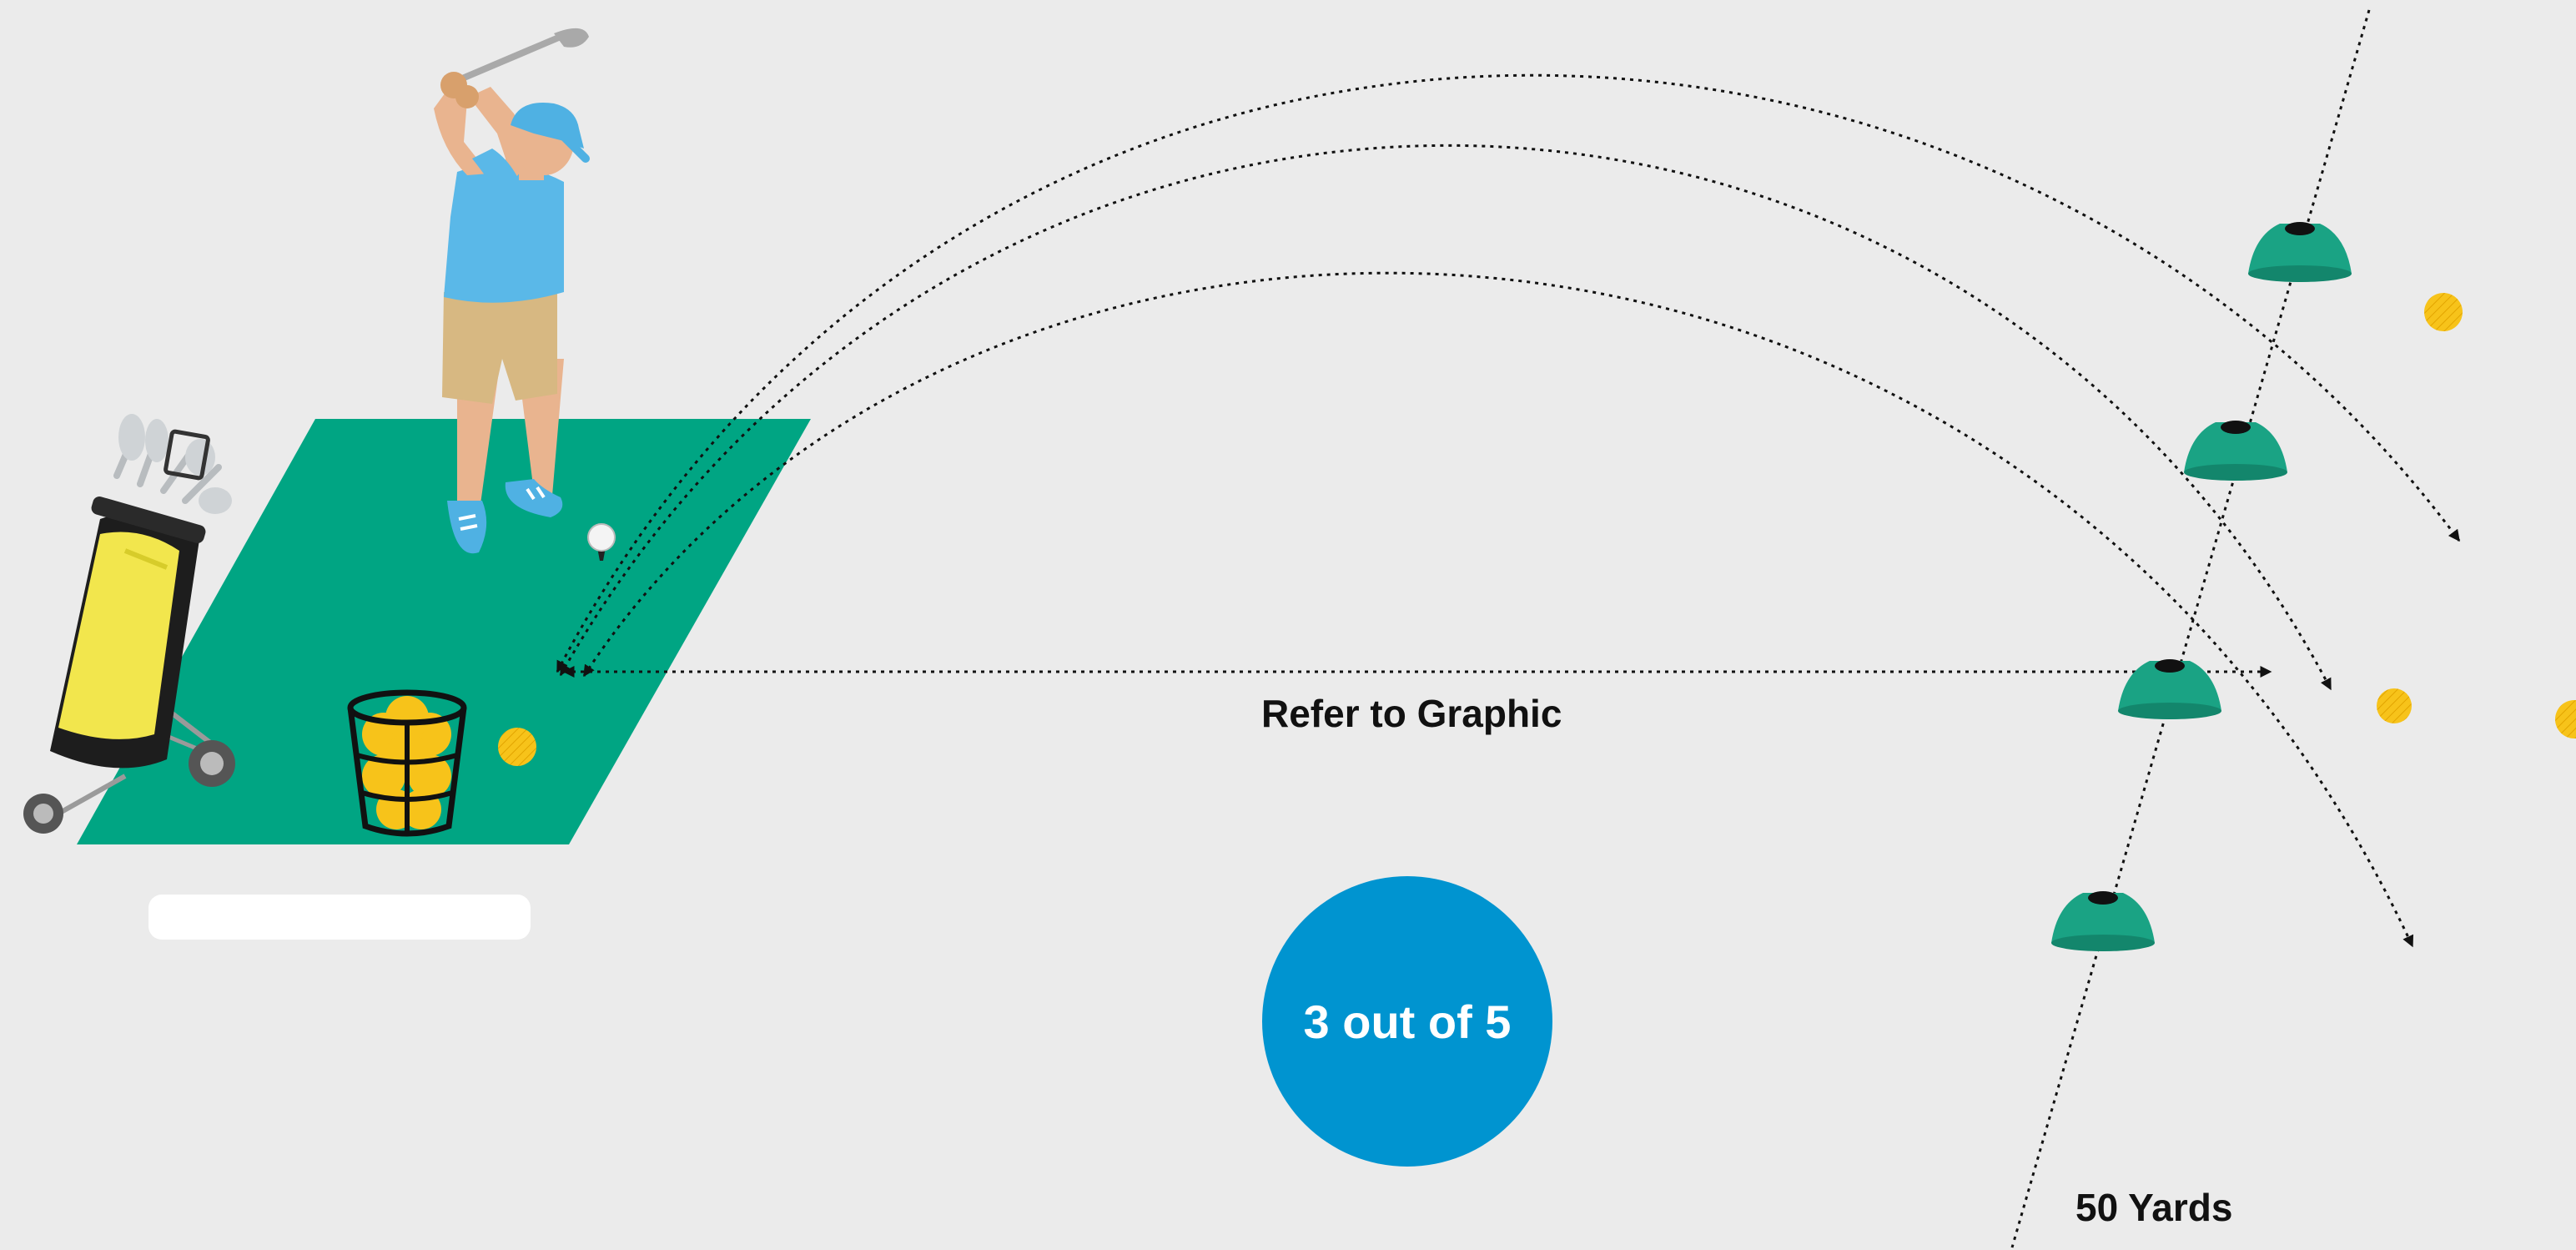  What do you see at coordinates (407, 763) in the screenshot?
I see `ball-basket-icon` at bounding box center [407, 763].